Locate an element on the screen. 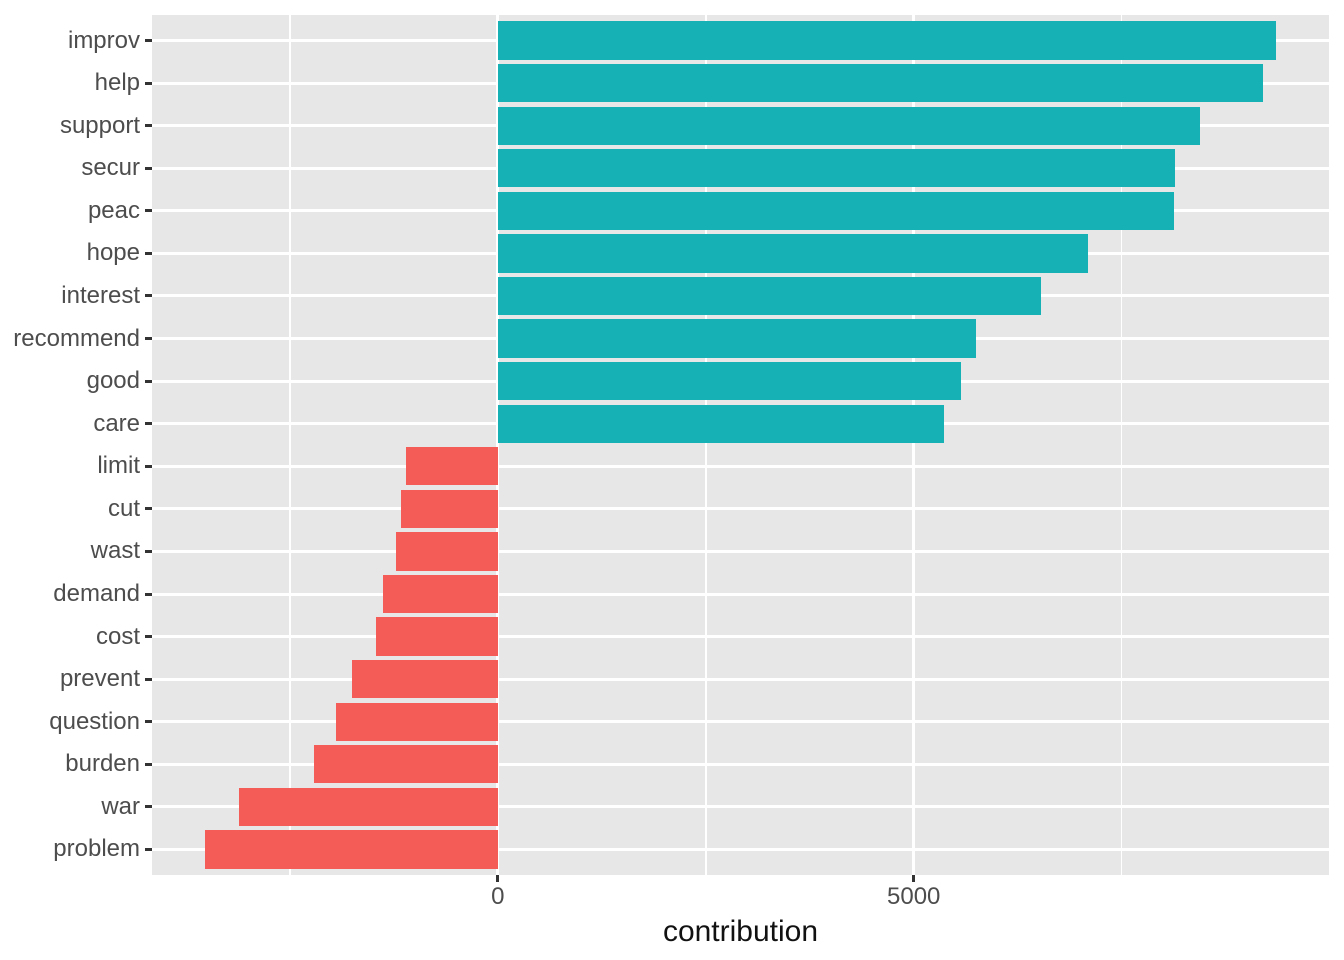  y-axis-label: wast is located at coordinates (115, 551).